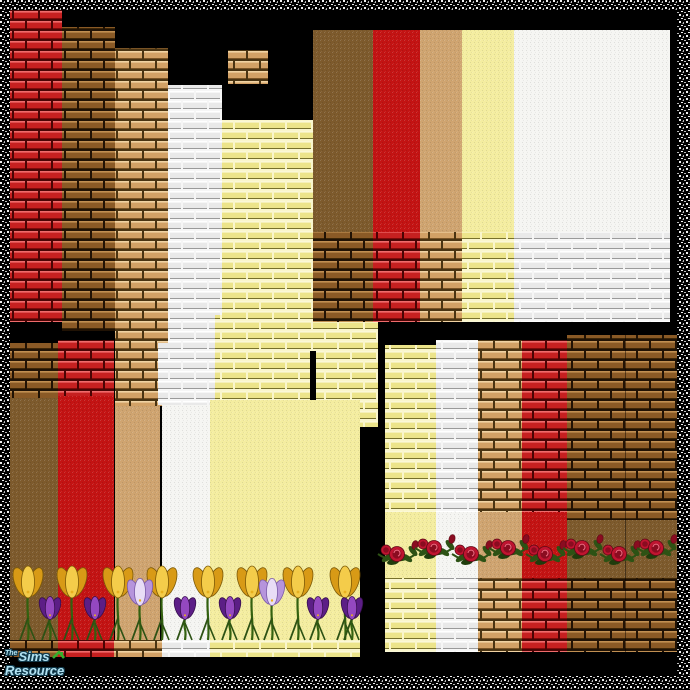 The height and width of the screenshot is (690, 690). I want to click on swatch-bottomleft-brown-brick, so click(34, 370).